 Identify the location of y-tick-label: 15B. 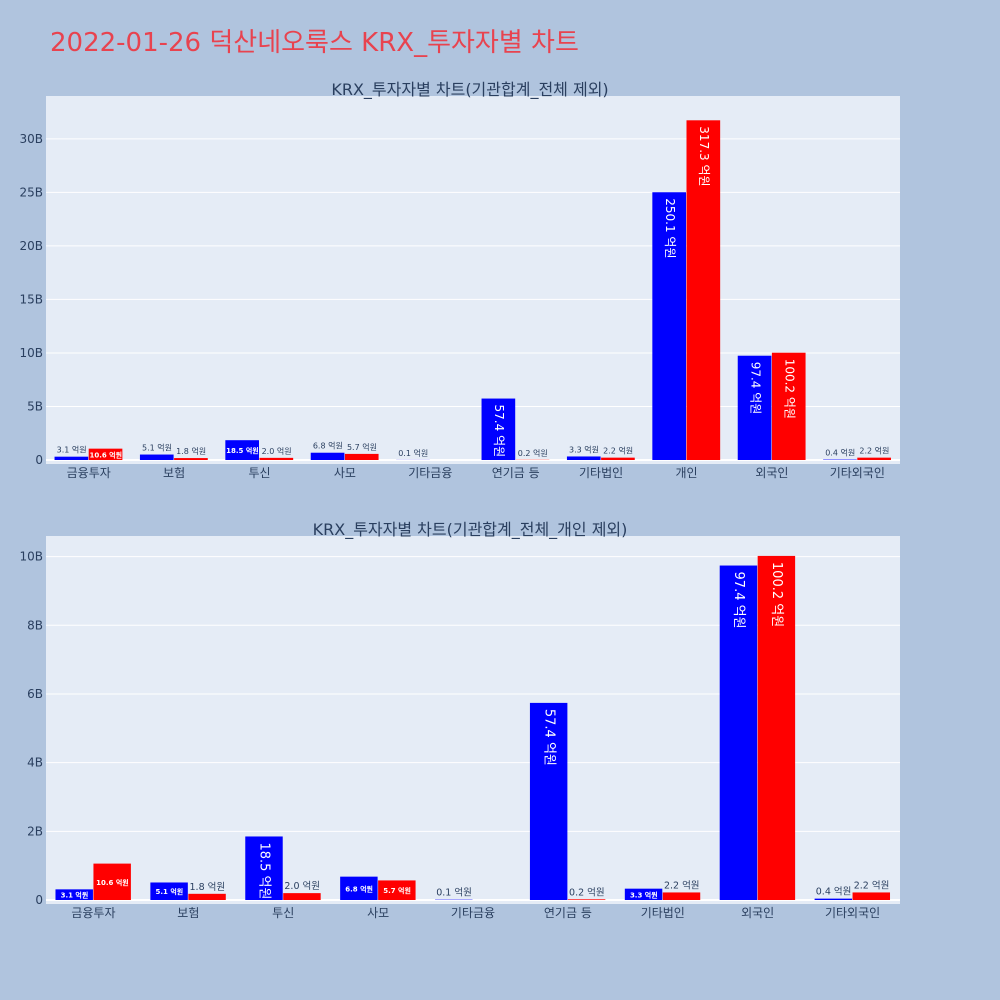
(31, 299).